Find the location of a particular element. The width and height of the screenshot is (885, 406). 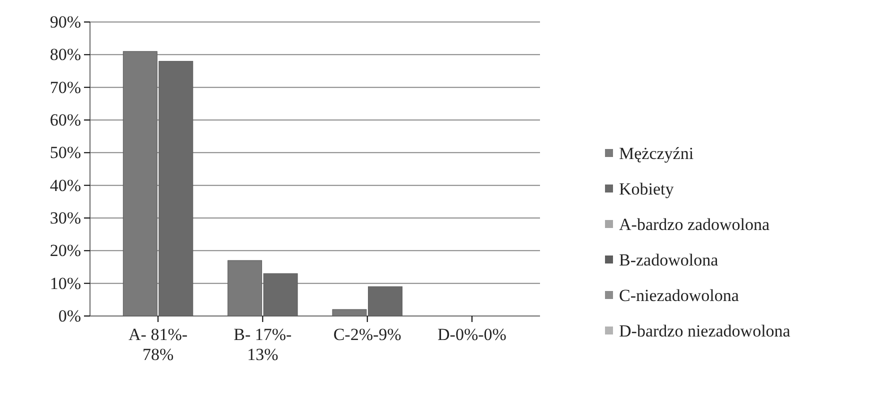

y-tick-label: 0% is located at coordinates (69, 316).